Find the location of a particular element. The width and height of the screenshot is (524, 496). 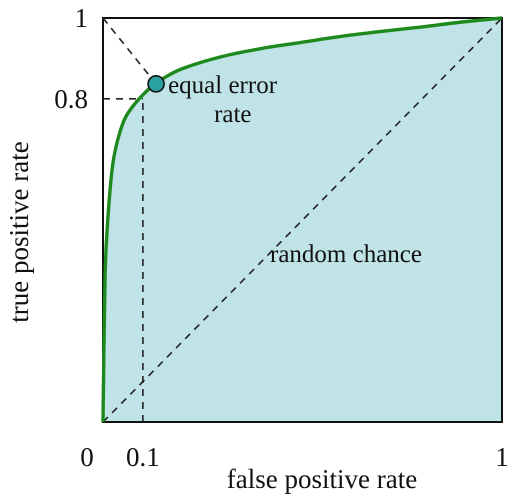

reference-lines is located at coordinates (129, 219).